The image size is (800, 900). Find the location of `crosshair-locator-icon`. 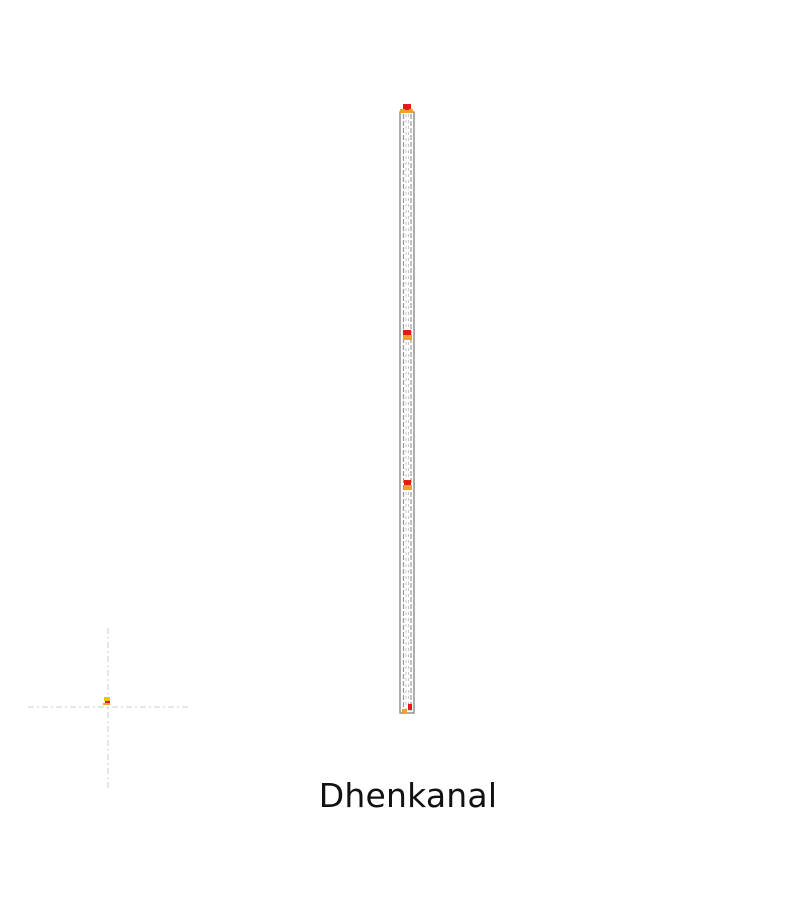

crosshair-locator-icon is located at coordinates (108, 709).